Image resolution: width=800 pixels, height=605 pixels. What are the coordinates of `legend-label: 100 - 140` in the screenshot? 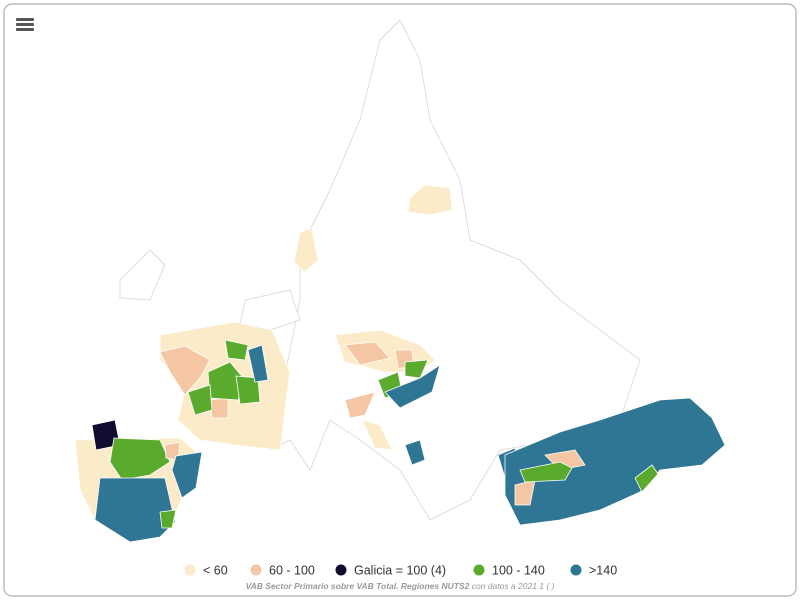 It's located at (518, 570).